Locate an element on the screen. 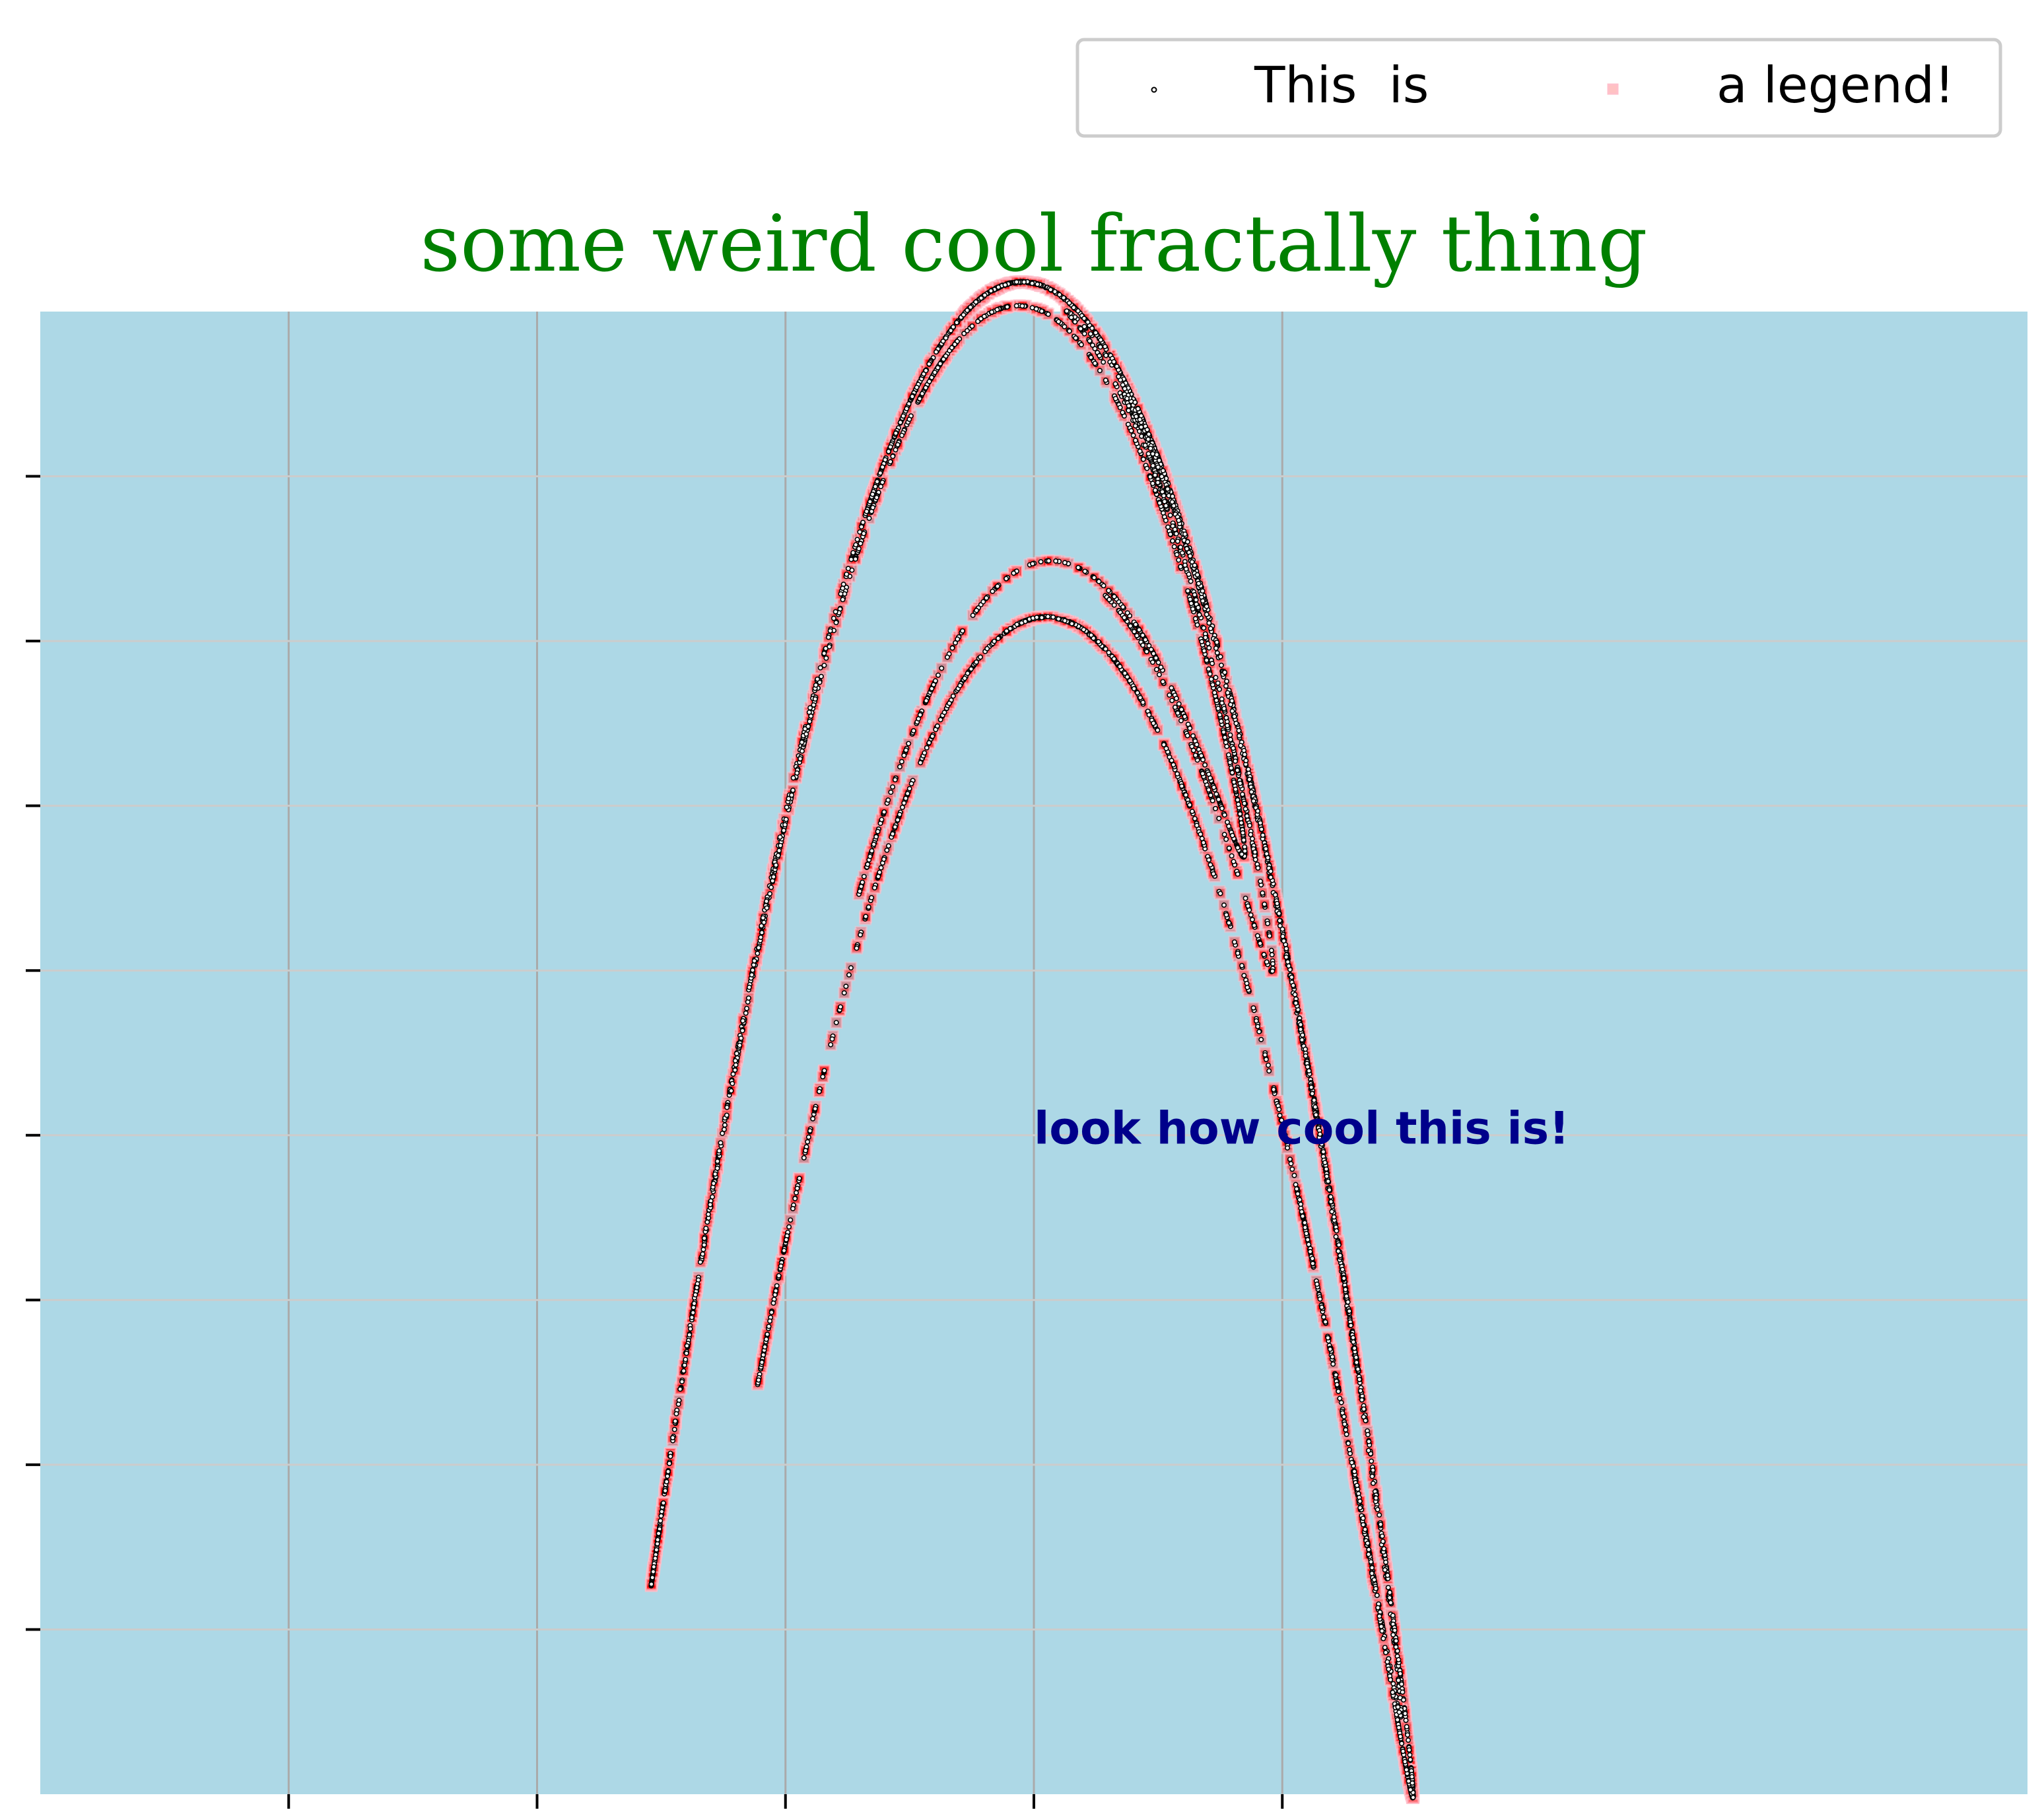  legend-frame is located at coordinates (1538, 88).